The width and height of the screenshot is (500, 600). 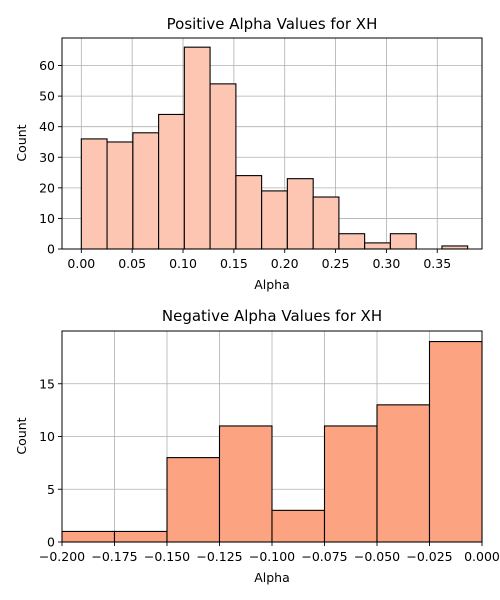 What do you see at coordinates (386, 263) in the screenshot?
I see `x-tick-label: 0.30` at bounding box center [386, 263].